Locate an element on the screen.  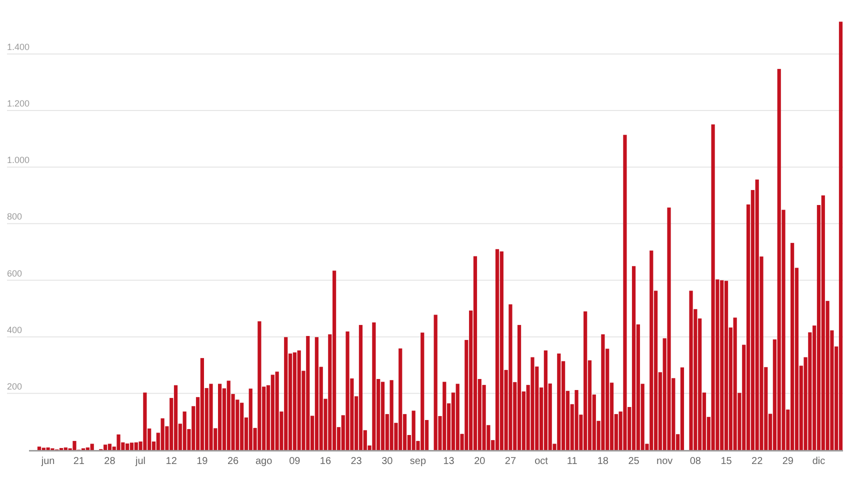
x-tick-label: 27 is located at coordinates (510, 461).